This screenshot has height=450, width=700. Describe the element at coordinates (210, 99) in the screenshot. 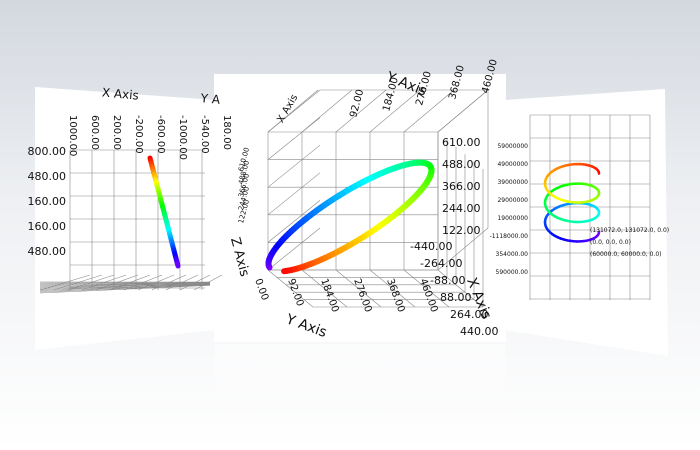

I see `label: Y A` at that location.